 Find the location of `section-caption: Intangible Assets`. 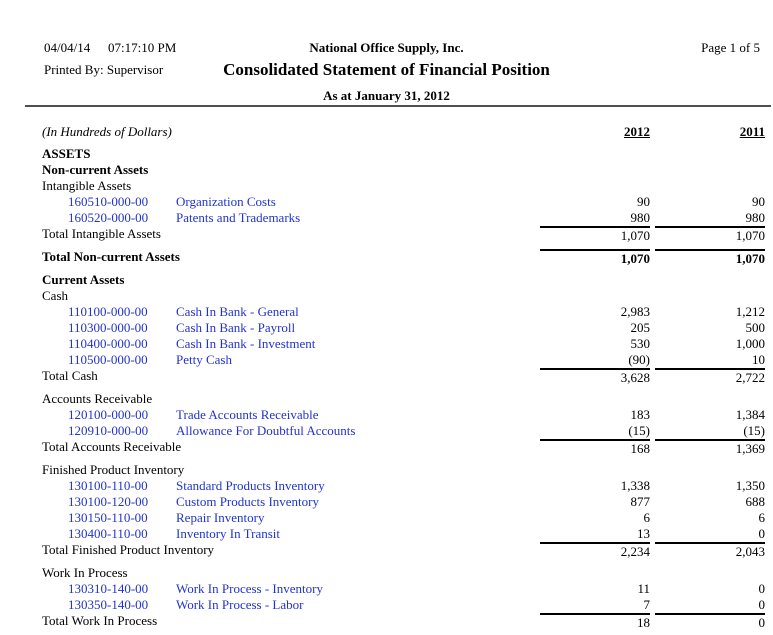

section-caption: Intangible Assets is located at coordinates (87, 185).